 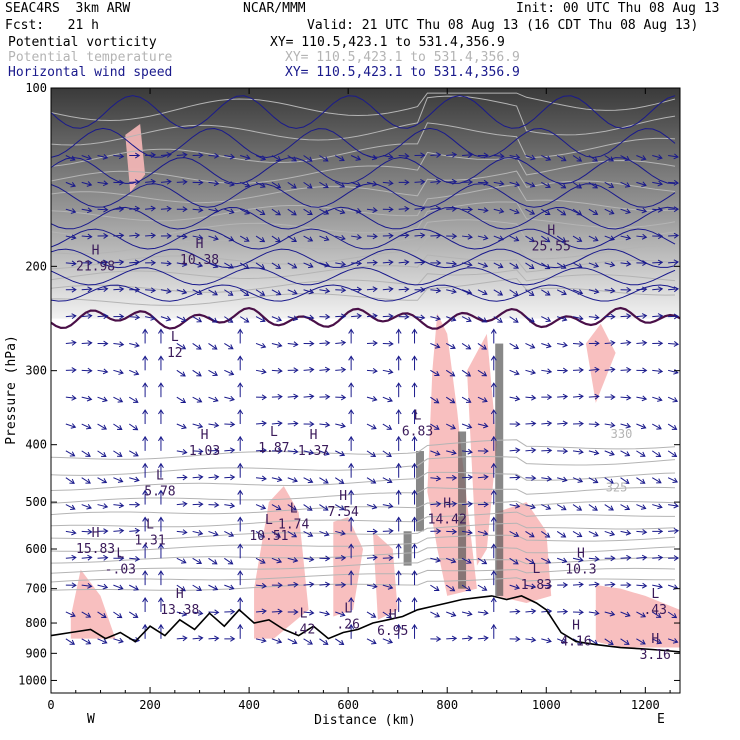 What do you see at coordinates (268, 536) in the screenshot?
I see `pv-extremum-value: 10.51` at bounding box center [268, 536].